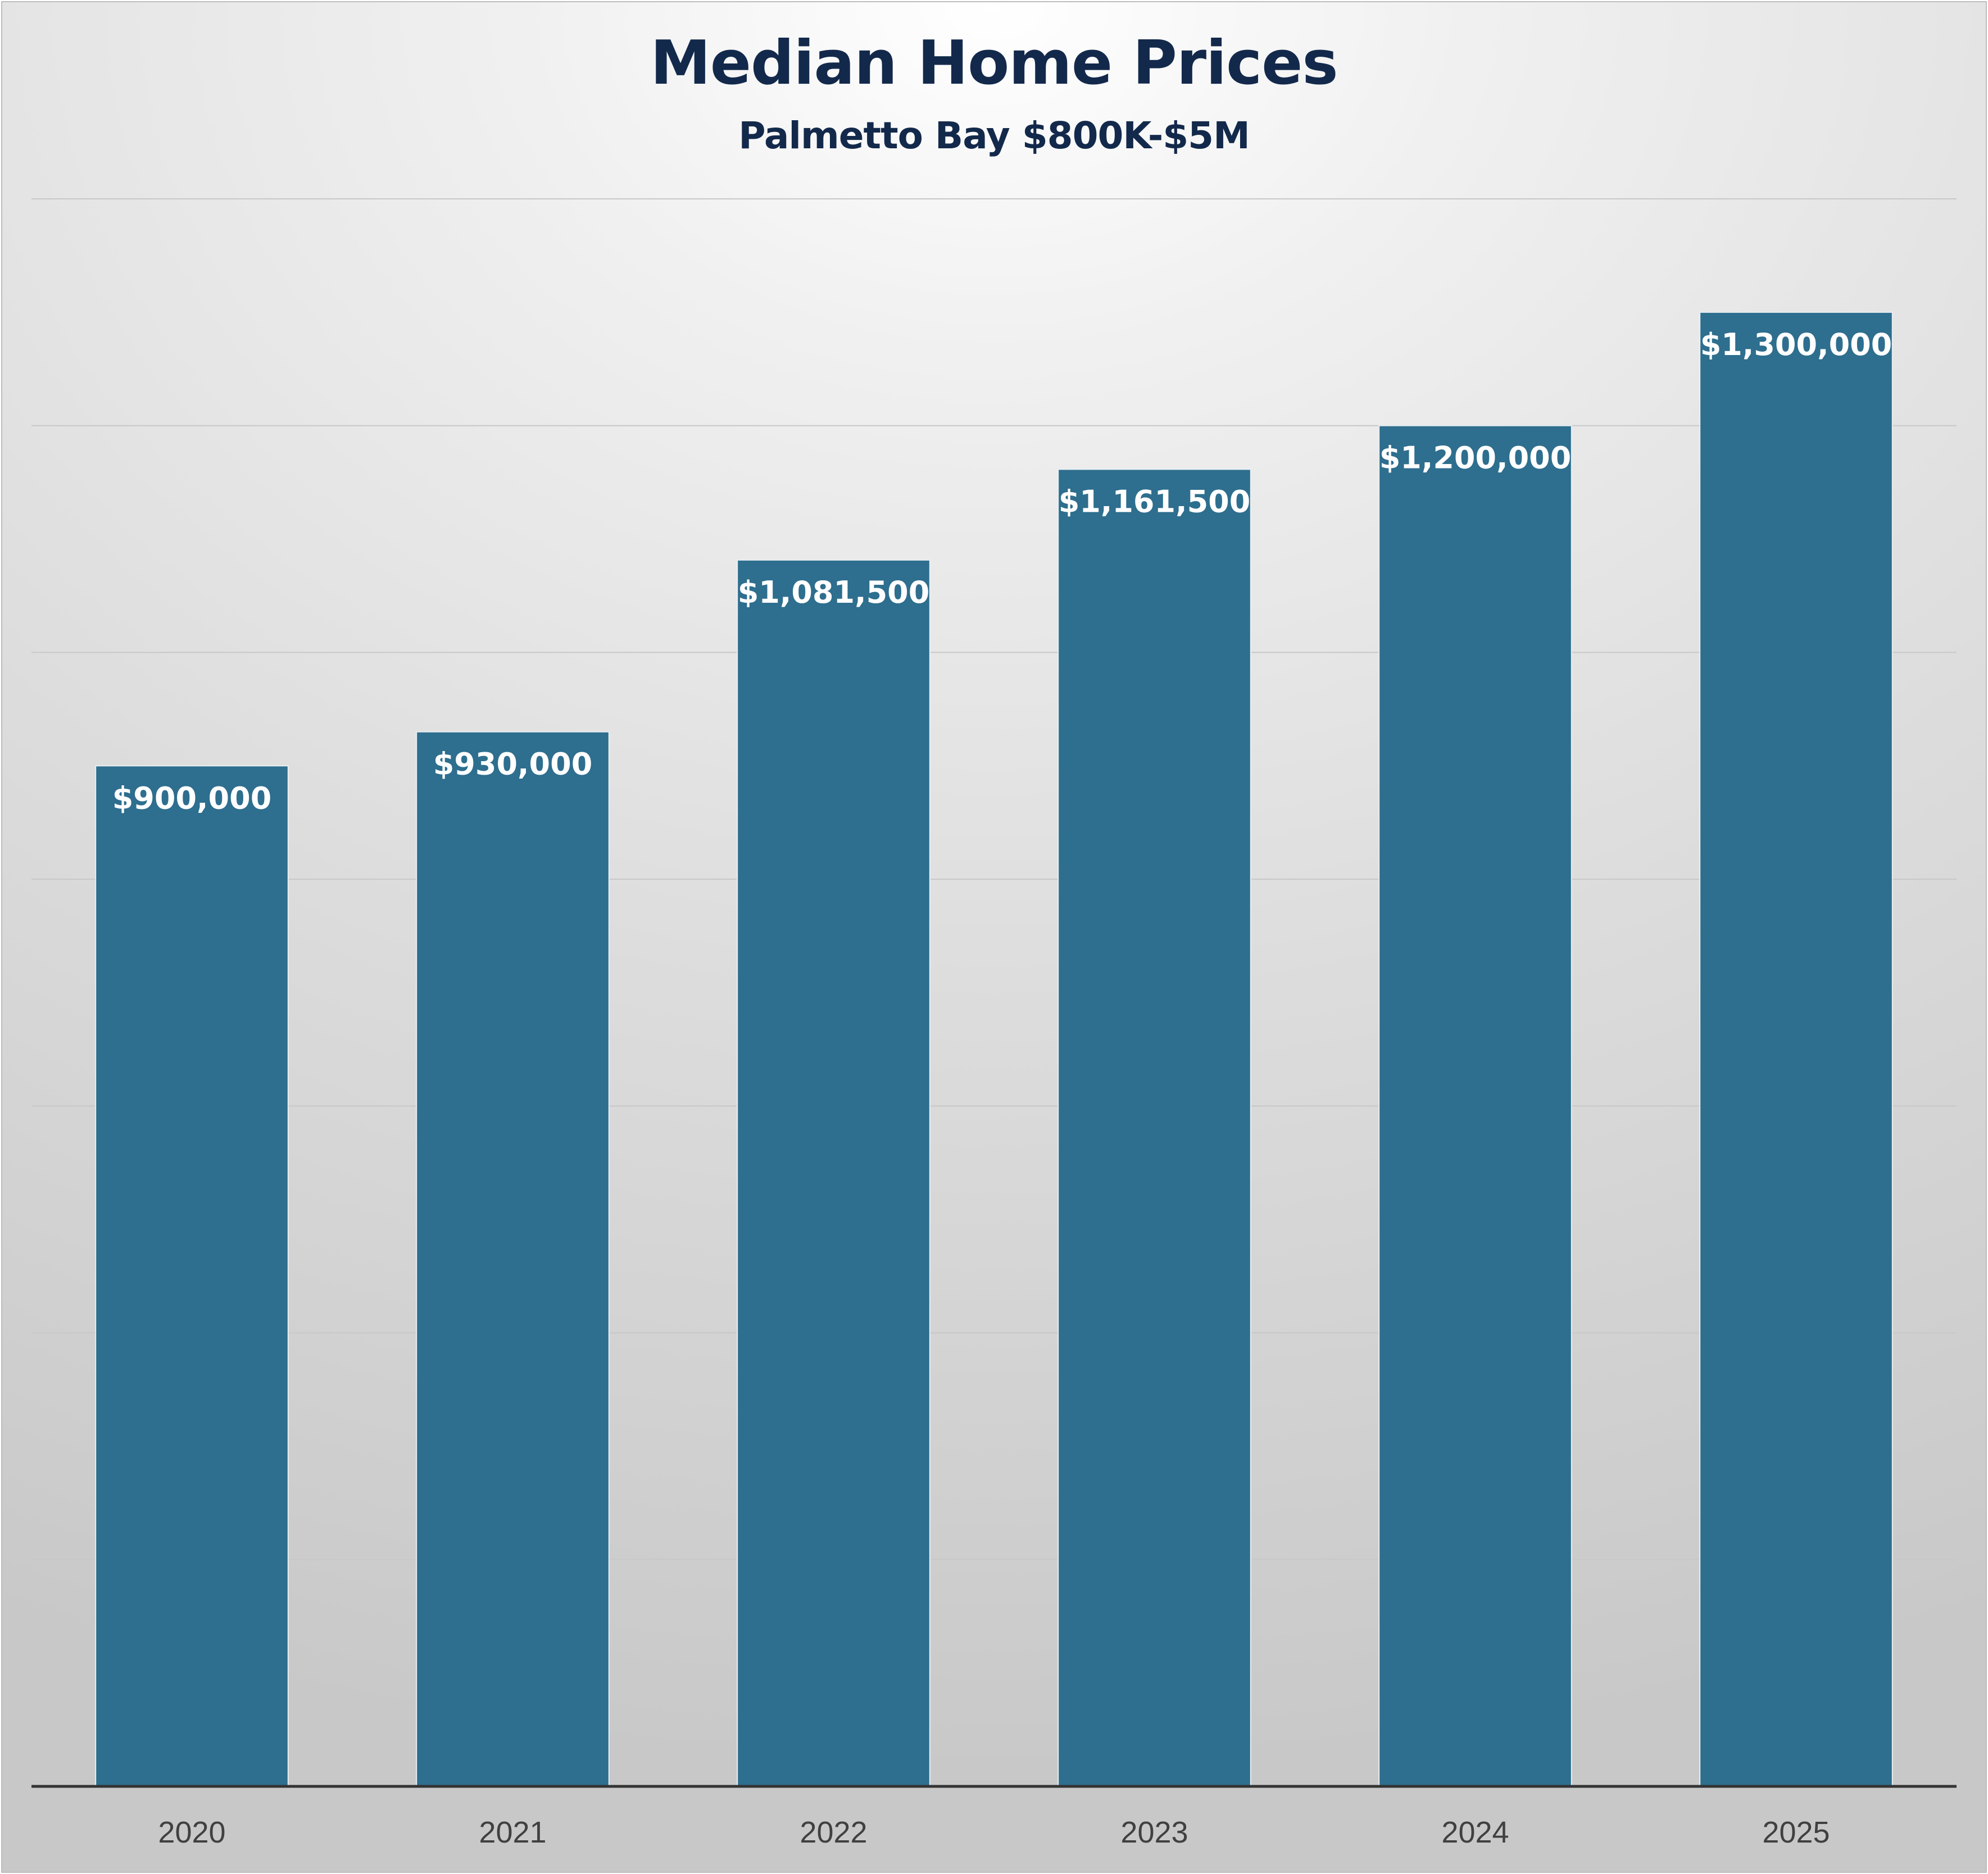  Describe the element at coordinates (513, 1259) in the screenshot. I see `bar-2021` at that location.